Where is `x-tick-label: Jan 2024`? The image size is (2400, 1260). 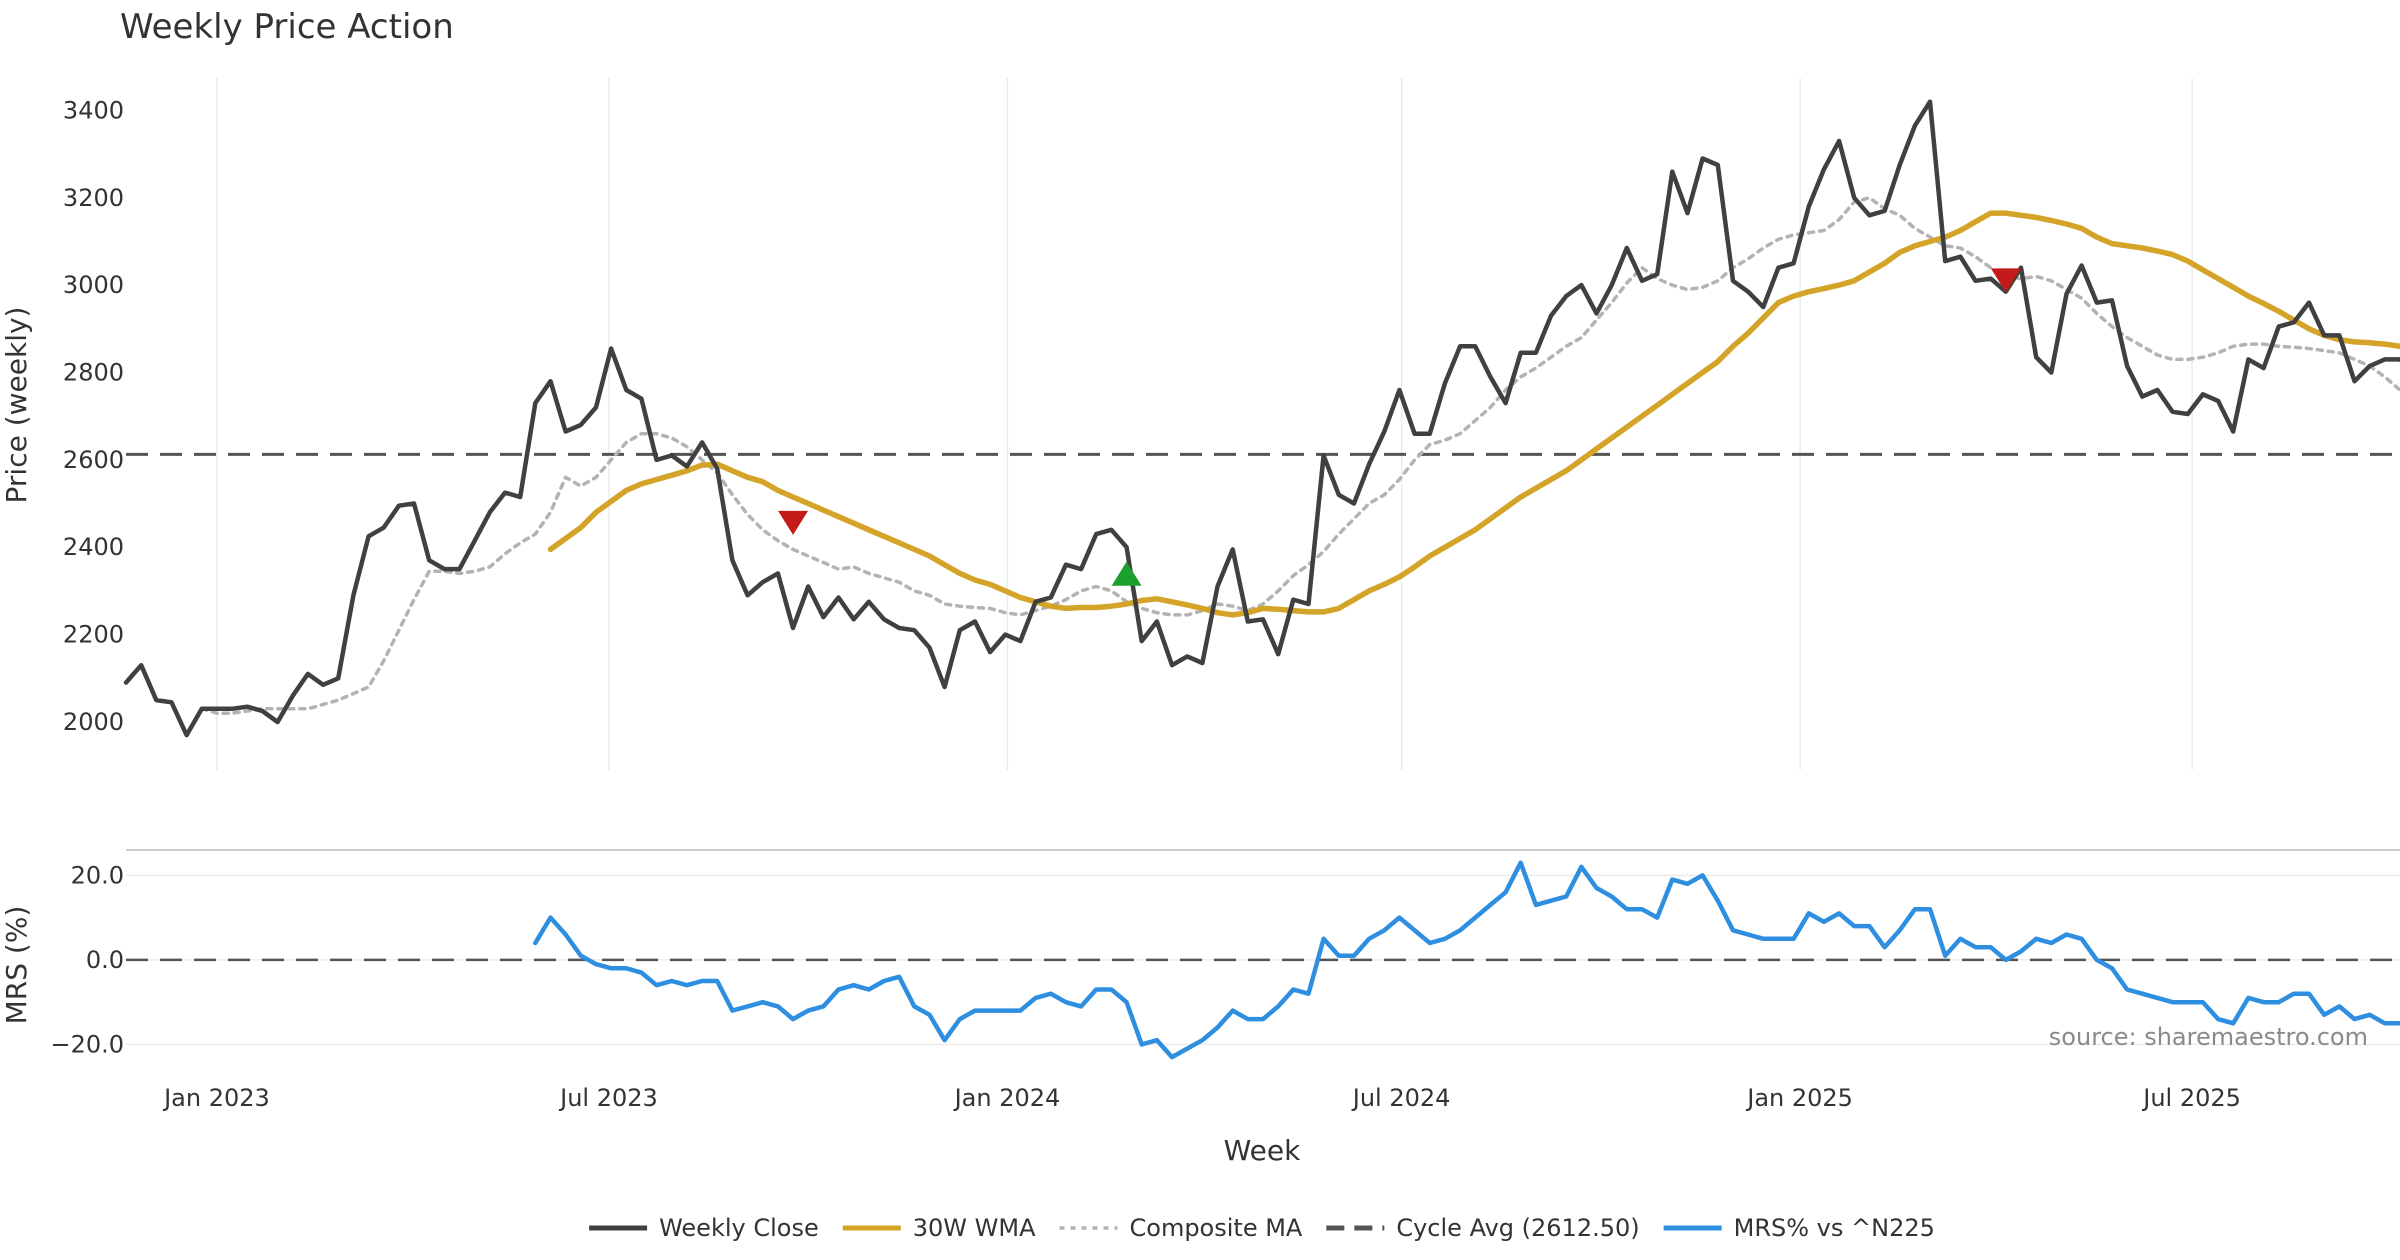 x-tick-label: Jan 2024 is located at coordinates (1007, 1098).